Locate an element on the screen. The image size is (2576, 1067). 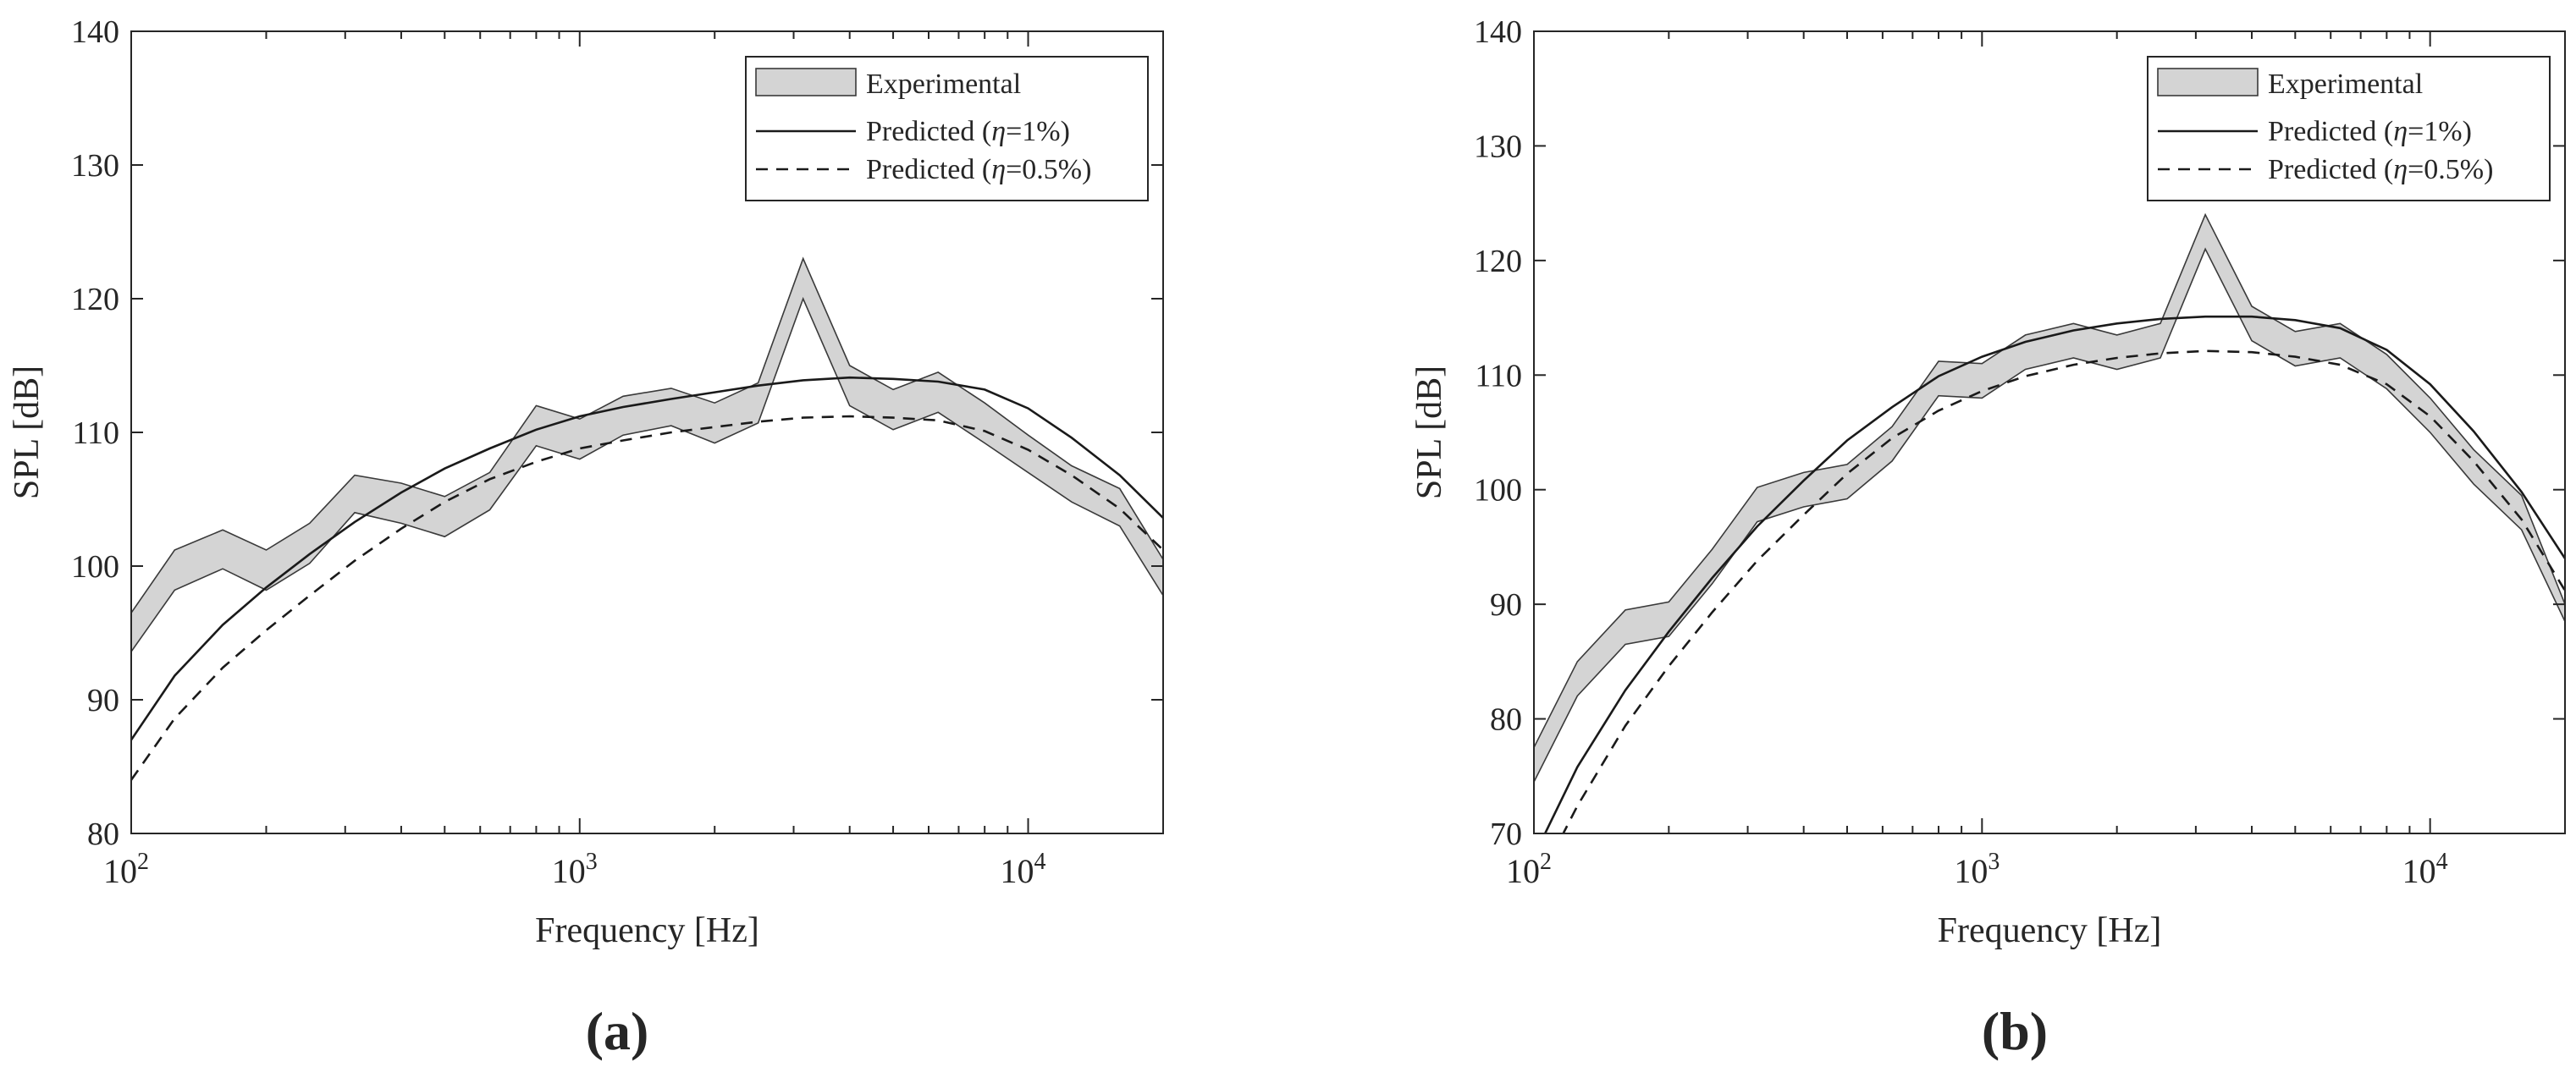
experimental-band is located at coordinates (647, 454).